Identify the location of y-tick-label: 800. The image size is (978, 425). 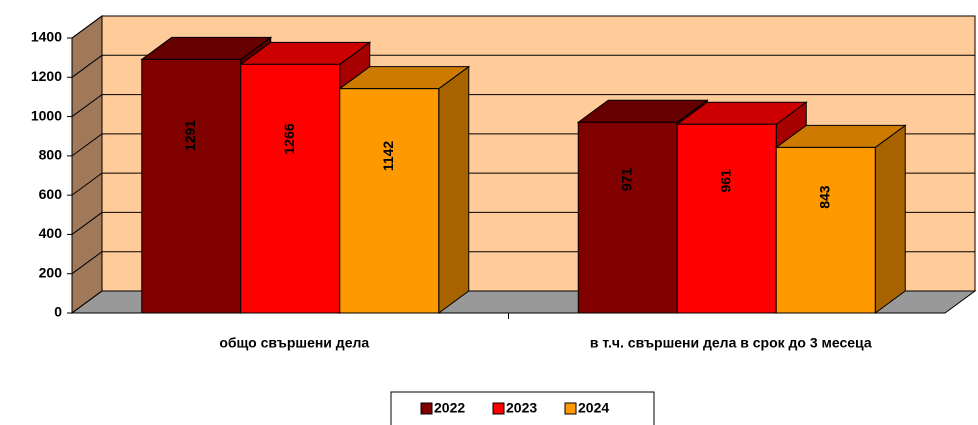
(51, 155).